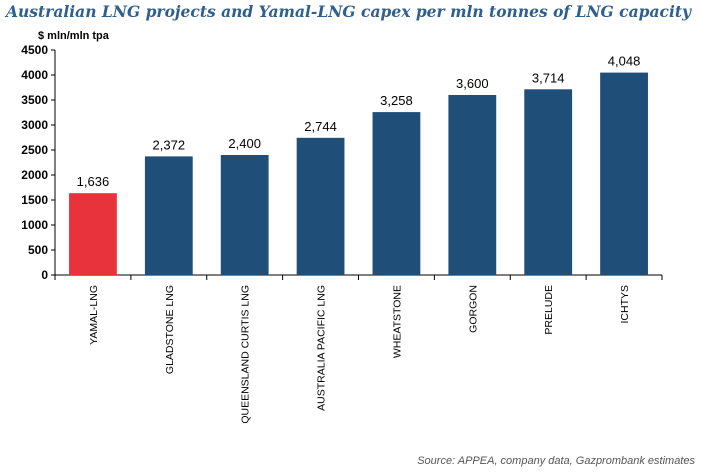 The image size is (705, 473). What do you see at coordinates (244, 143) in the screenshot?
I see `data-label: 2,400` at bounding box center [244, 143].